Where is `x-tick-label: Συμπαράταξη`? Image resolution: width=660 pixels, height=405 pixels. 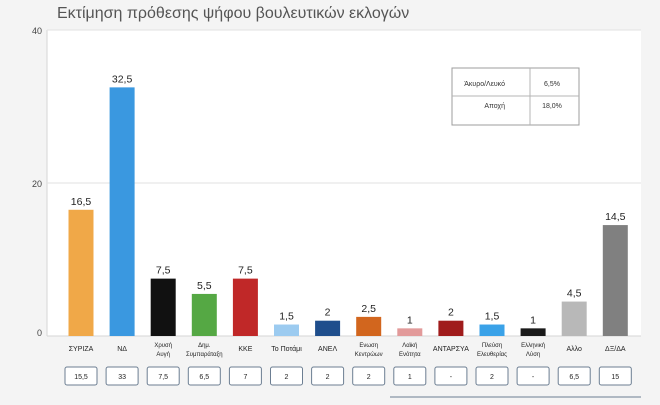 x-tick-label: Συμπαράταξη is located at coordinates (204, 354).